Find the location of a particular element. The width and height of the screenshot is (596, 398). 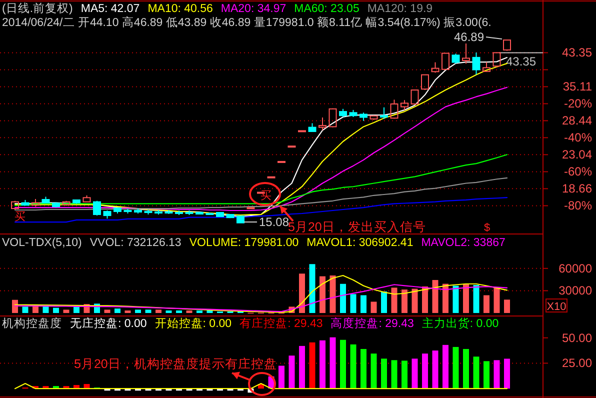

y-tick-label: 23.04 is located at coordinates (577, 155).